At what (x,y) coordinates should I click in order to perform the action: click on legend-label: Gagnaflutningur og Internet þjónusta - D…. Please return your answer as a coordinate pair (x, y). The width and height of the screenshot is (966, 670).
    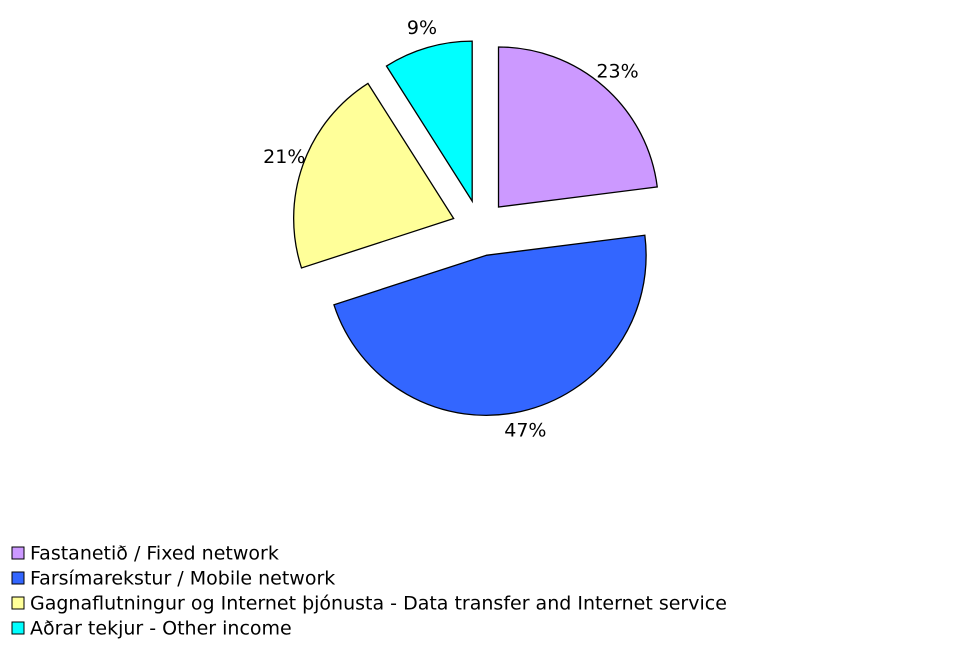
    Looking at the image, I should click on (378, 604).